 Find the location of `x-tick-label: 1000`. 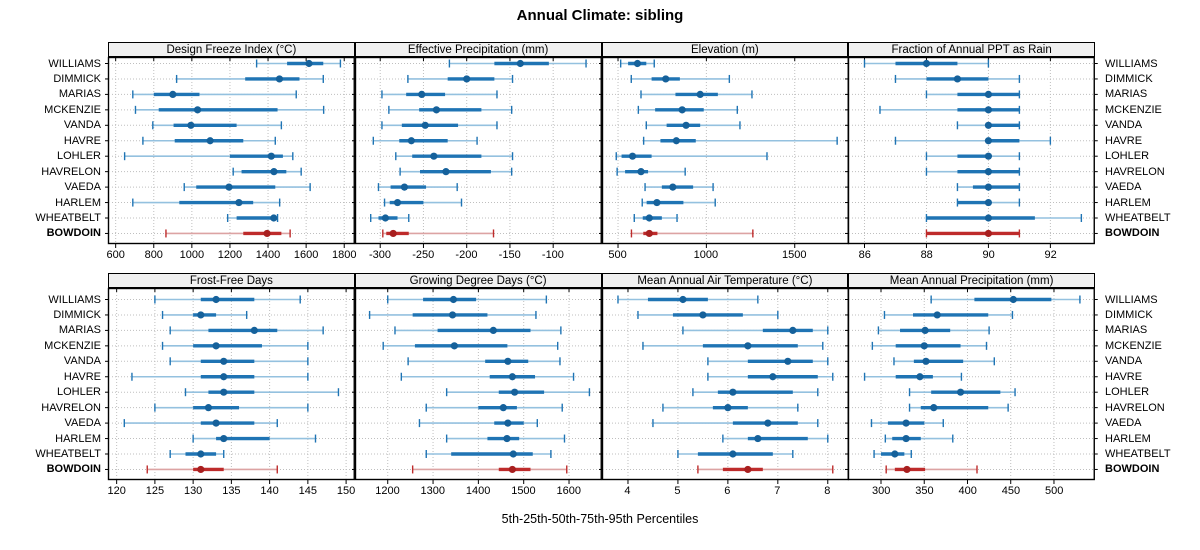

x-tick-label: 1000 is located at coordinates (192, 255).